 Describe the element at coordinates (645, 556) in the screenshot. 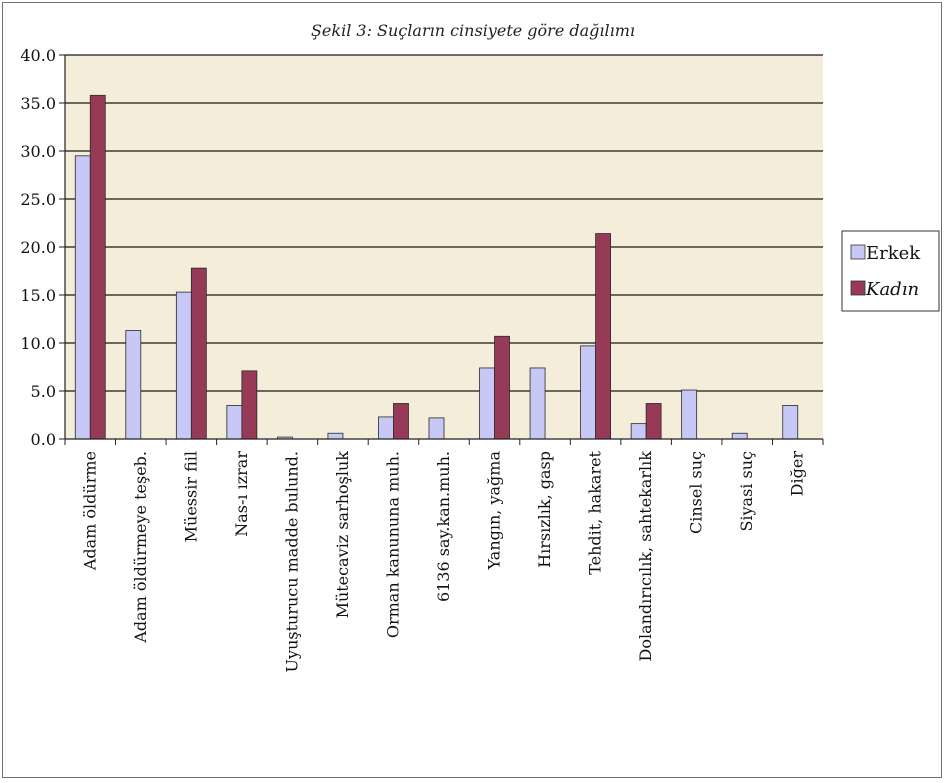

I see `x-tick-label: Dolandırıcılık, sahtekarlık` at that location.